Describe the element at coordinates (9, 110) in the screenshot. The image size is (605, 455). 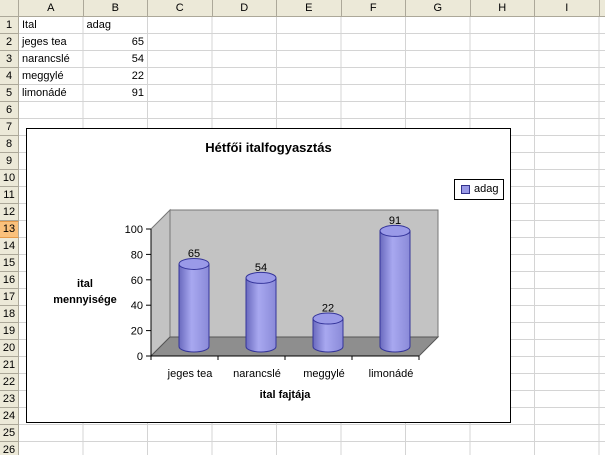
I see `row-header-6: 6` at that location.